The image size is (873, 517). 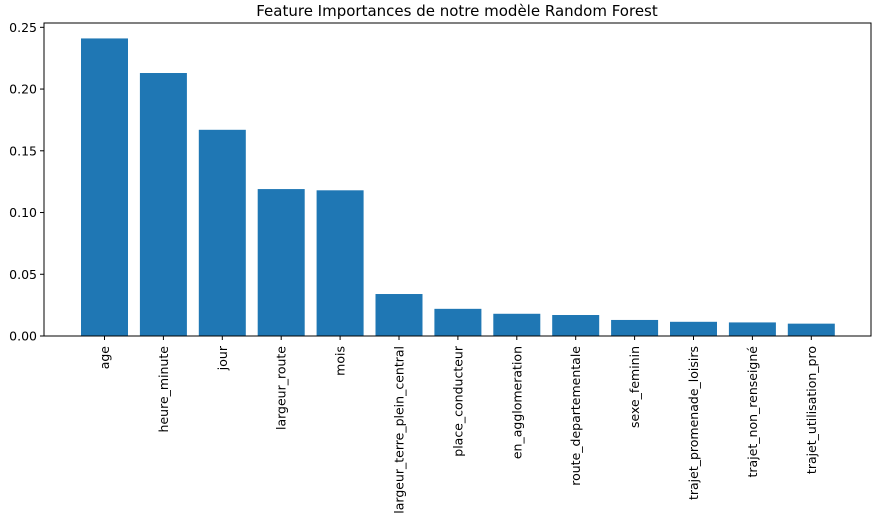 I want to click on bar-jour, so click(x=222, y=232).